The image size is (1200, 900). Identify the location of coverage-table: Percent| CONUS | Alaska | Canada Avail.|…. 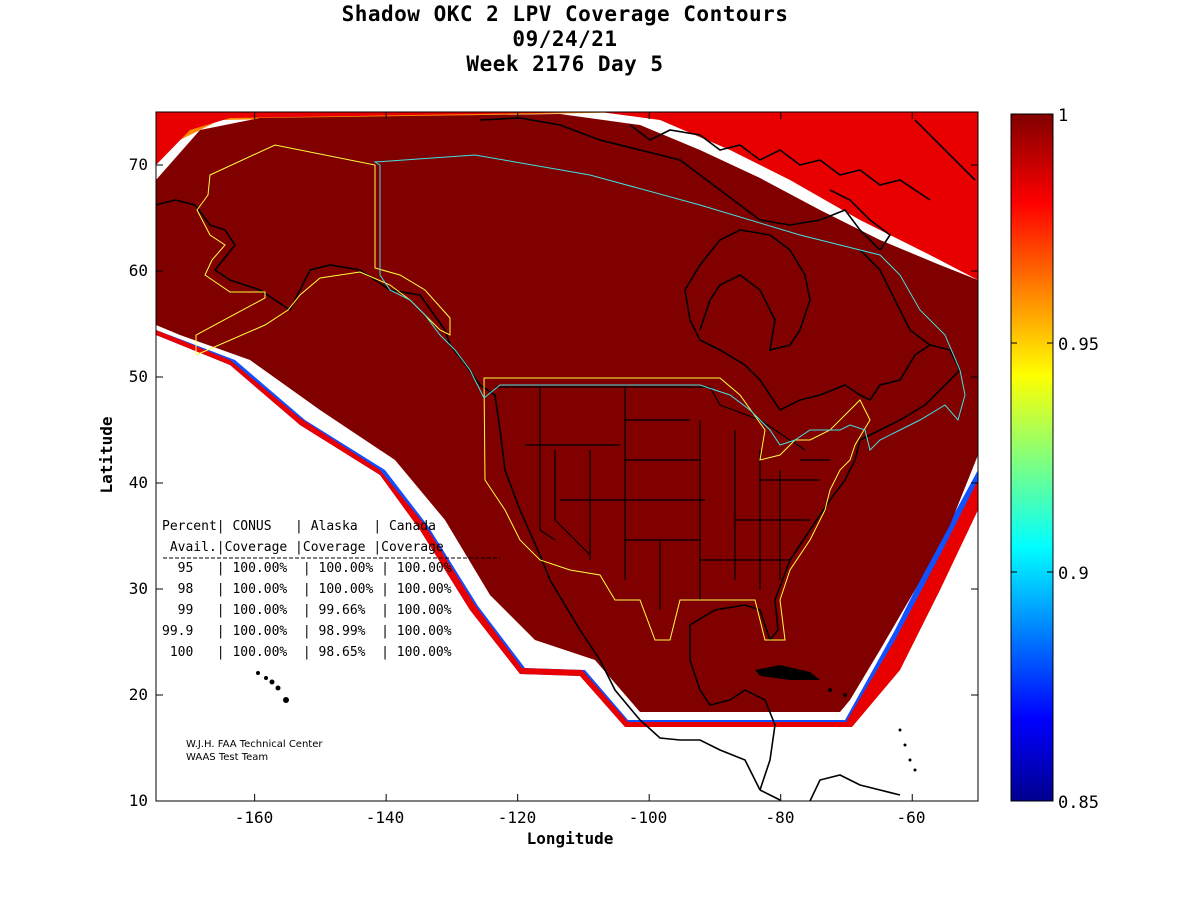
(331, 589).